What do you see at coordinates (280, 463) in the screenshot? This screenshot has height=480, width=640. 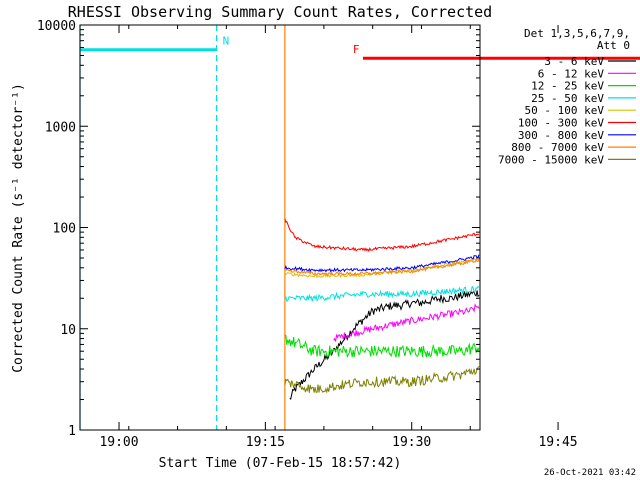 I see `x-axis-label: Start Time (07-Feb-15 18:57:42)` at bounding box center [280, 463].